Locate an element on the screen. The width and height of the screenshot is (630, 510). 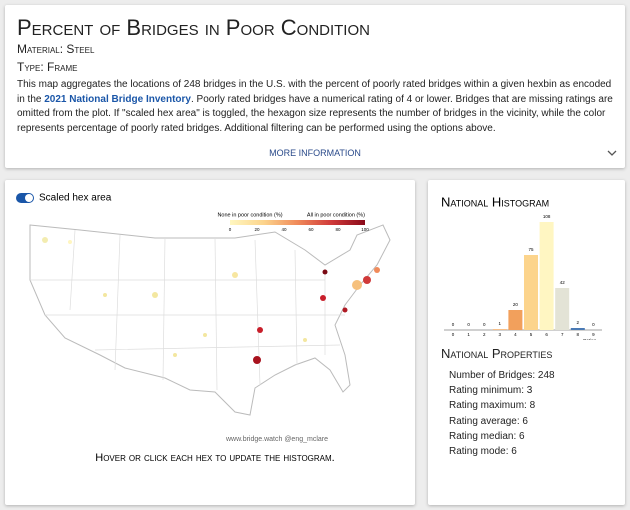
x-tick-label: 8 is located at coordinates (578, 334).